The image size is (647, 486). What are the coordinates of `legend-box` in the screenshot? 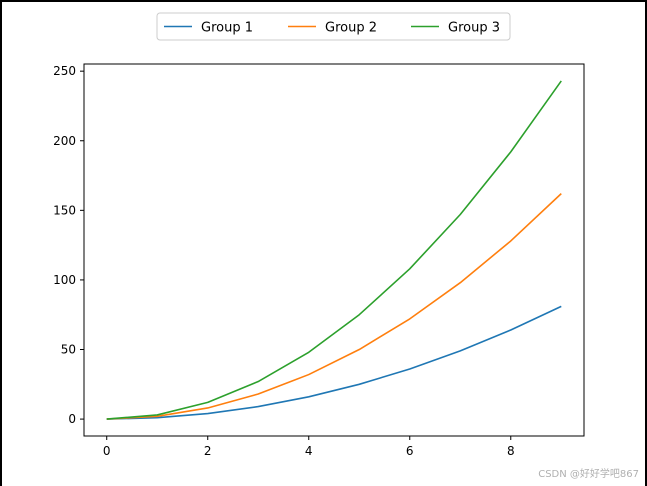 It's located at (333, 26).